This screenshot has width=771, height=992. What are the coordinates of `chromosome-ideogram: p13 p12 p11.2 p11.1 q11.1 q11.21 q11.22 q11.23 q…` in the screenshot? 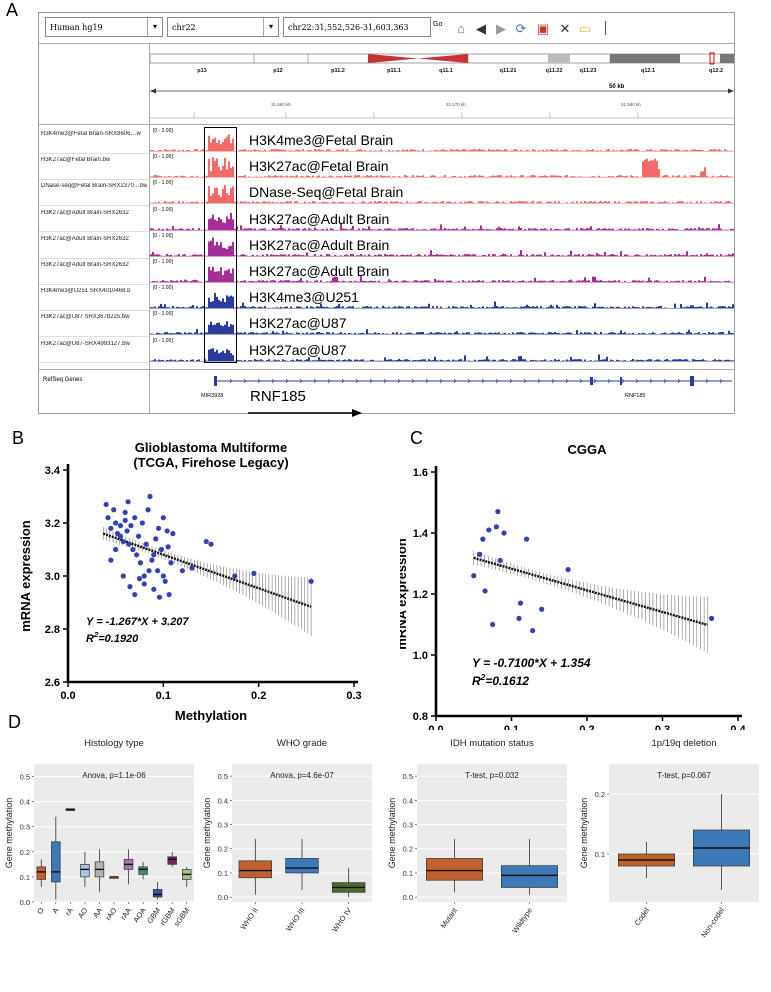 It's located at (442, 63).